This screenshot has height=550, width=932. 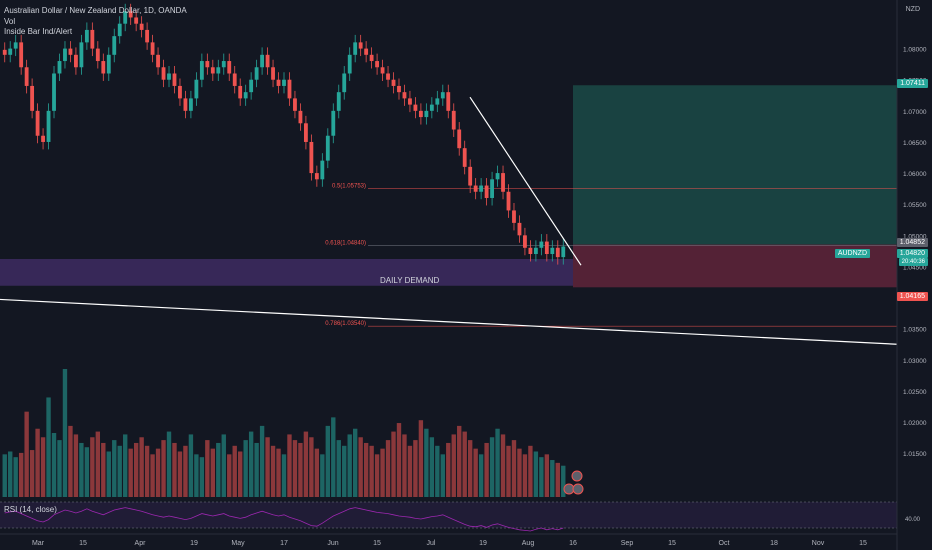 What do you see at coordinates (38, 31) in the screenshot?
I see `indicator-legend: Inside Bar Ind/Alert` at bounding box center [38, 31].